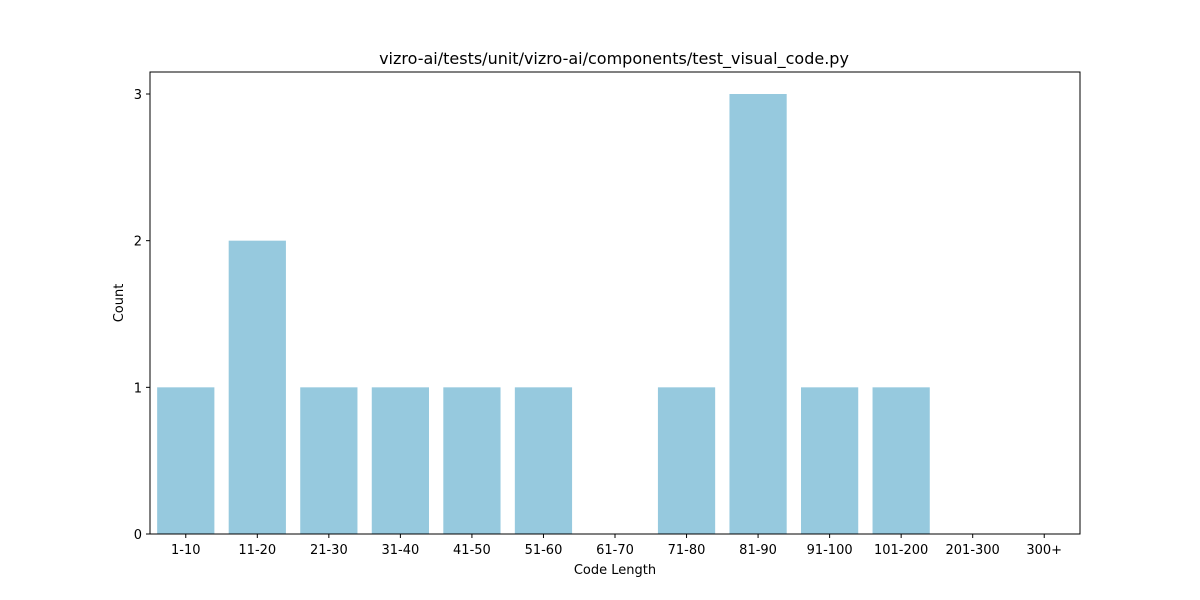 Image resolution: width=1200 pixels, height=600 pixels. I want to click on y-tick-label: 3, so click(138, 95).